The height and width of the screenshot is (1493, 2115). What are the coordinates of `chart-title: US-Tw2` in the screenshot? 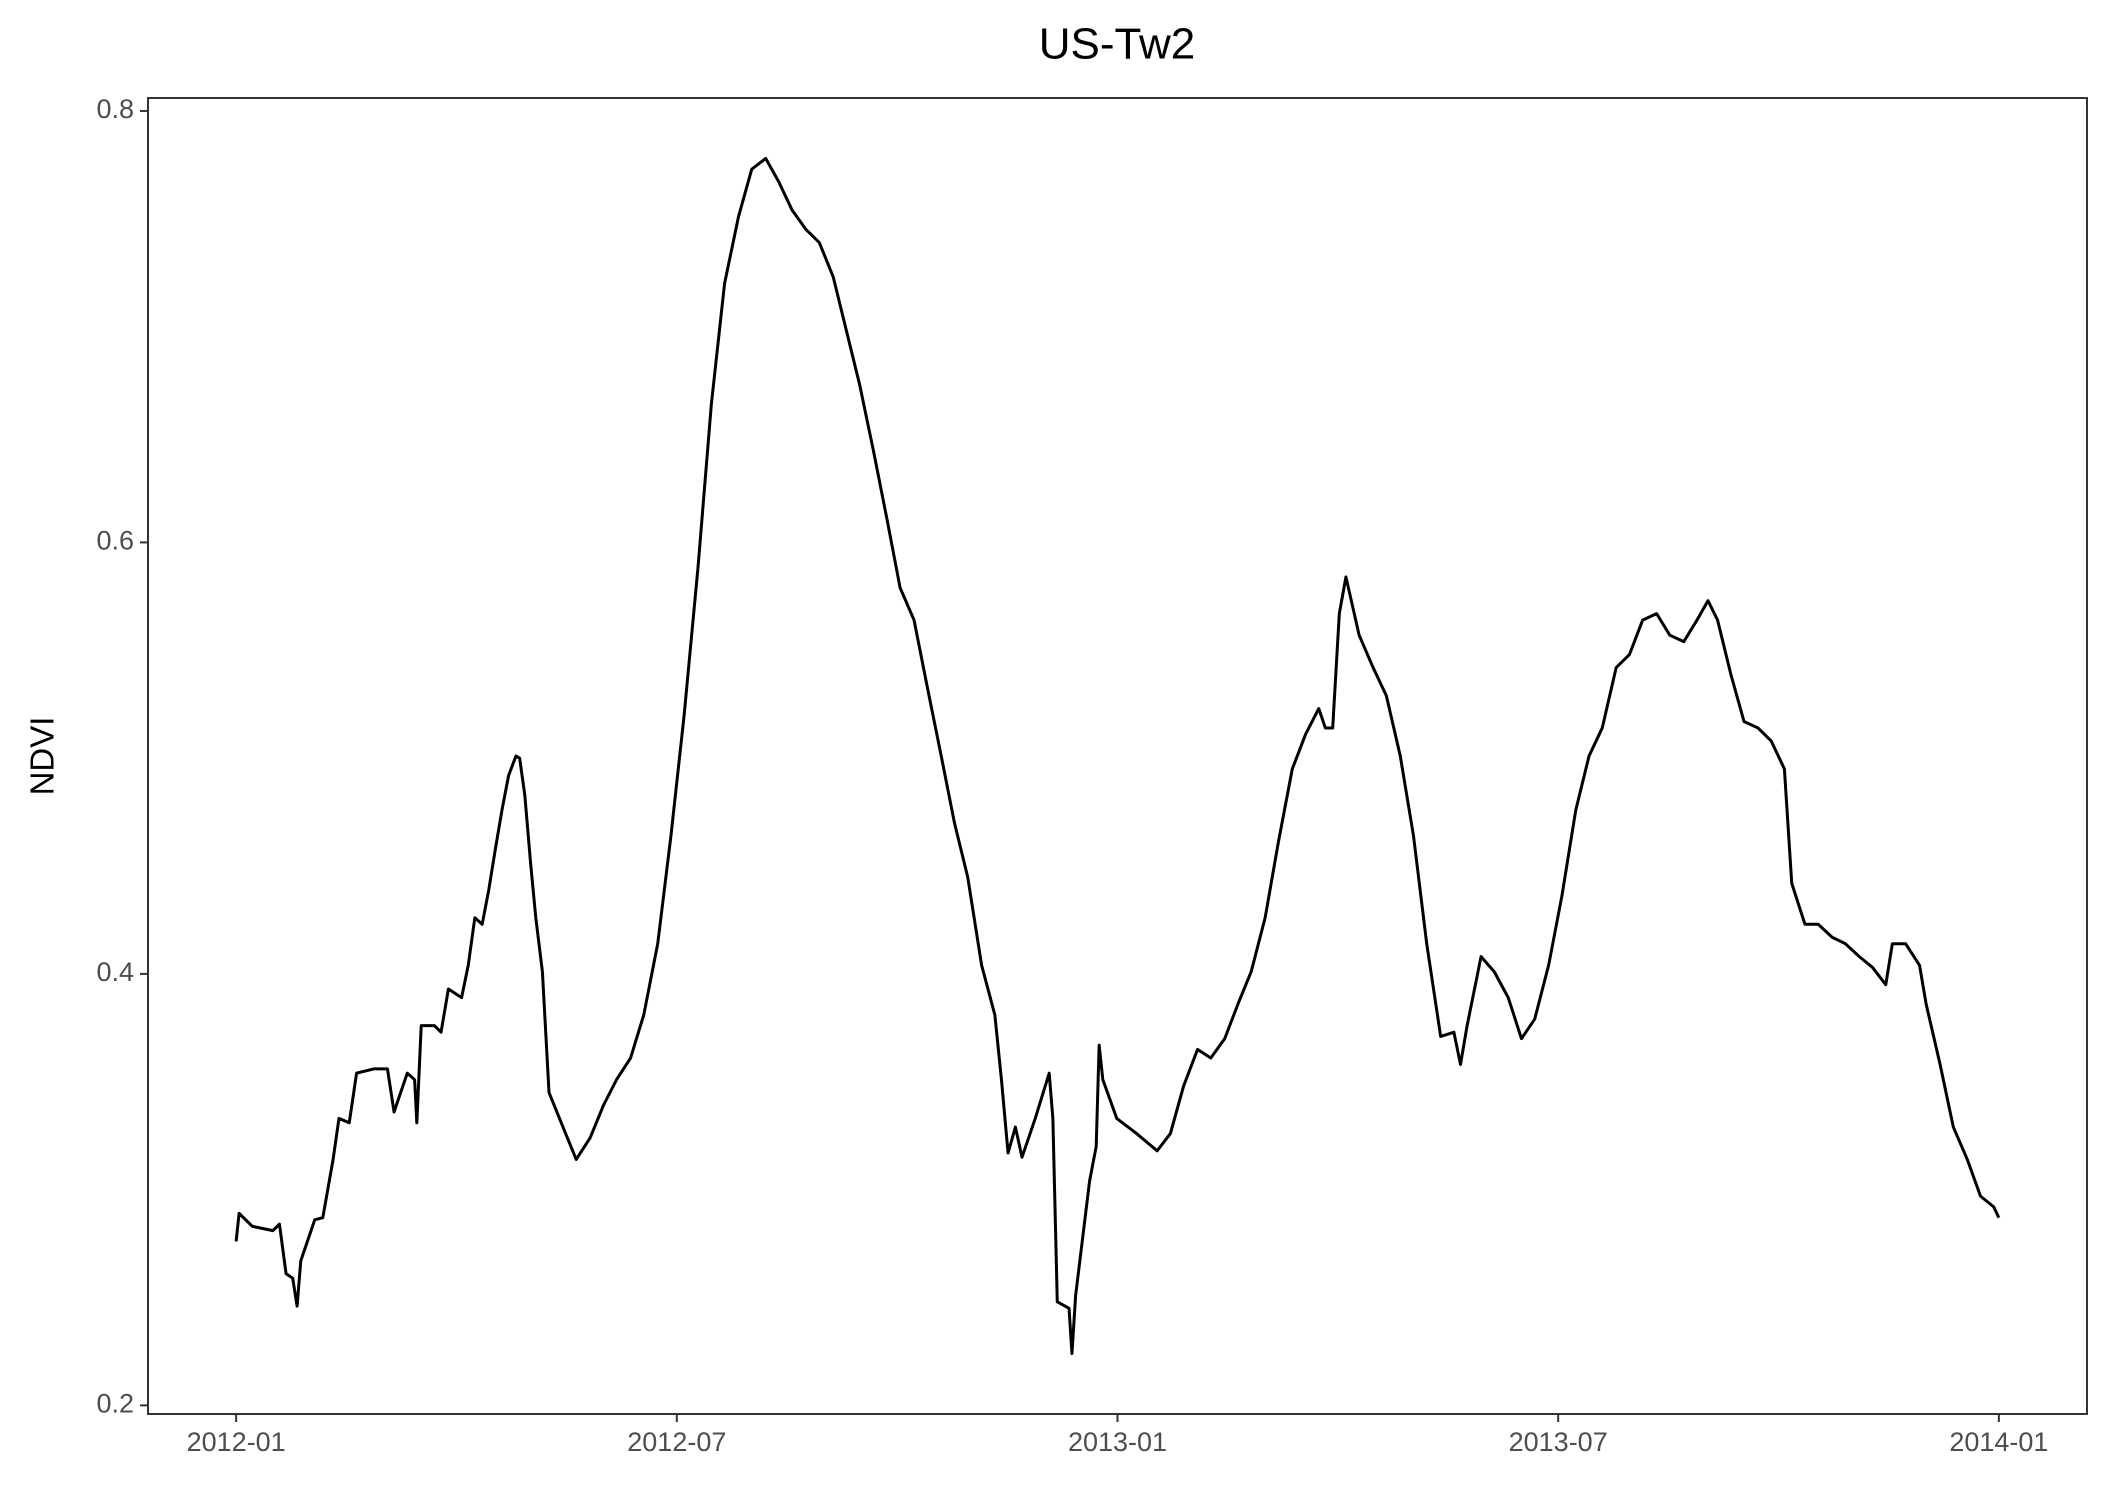 It's located at (1117, 44).